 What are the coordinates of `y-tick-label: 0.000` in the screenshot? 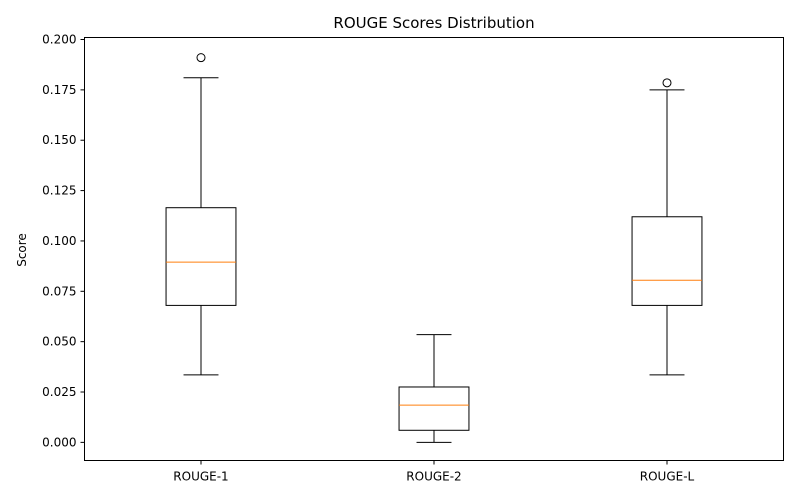 It's located at (59, 442).